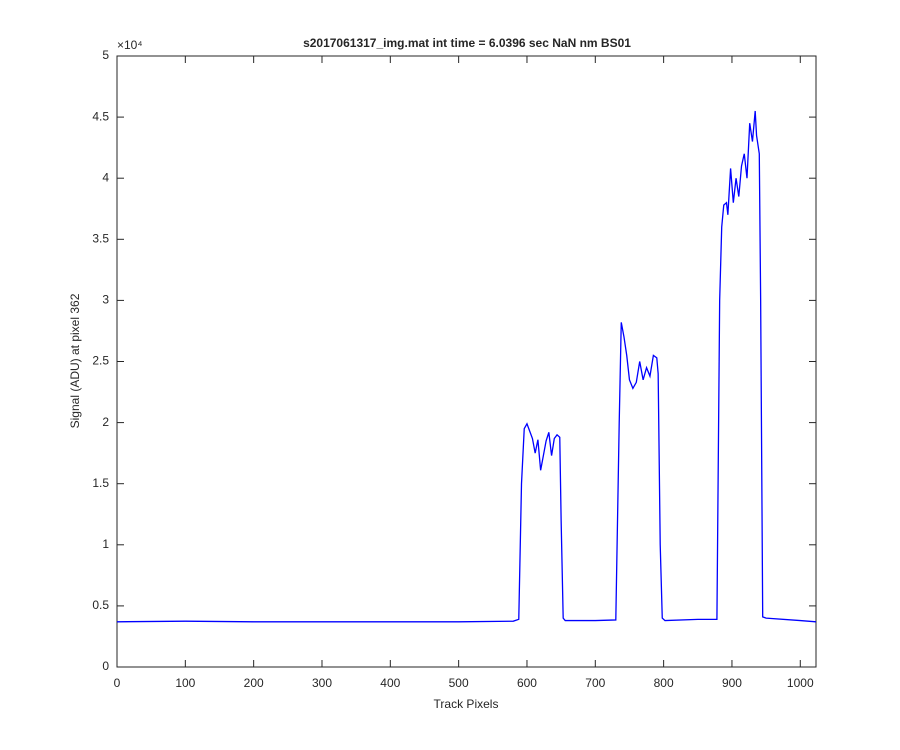  I want to click on x-tick-label: 400, so click(390, 683).